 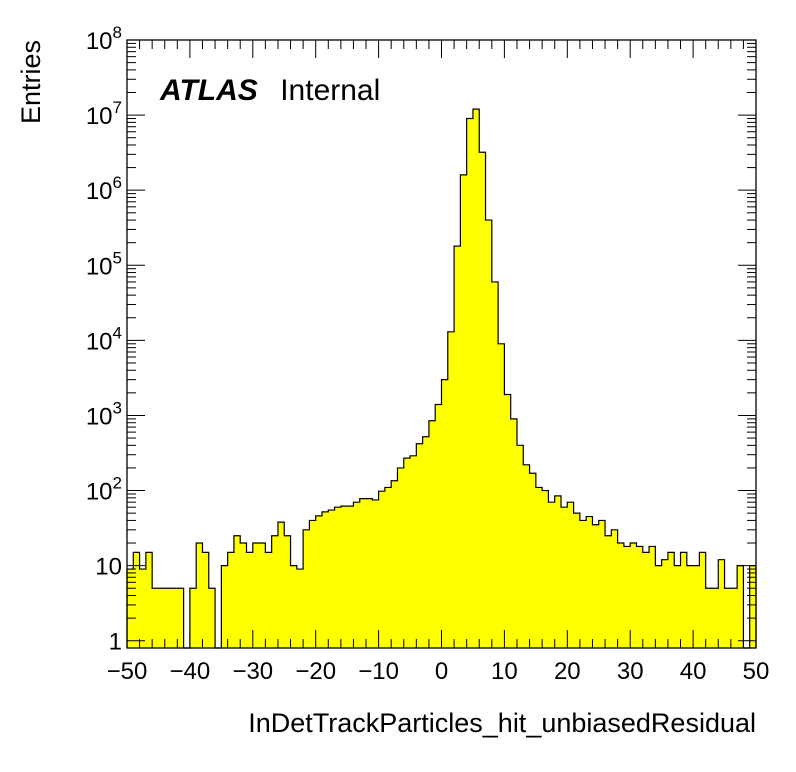 I want to click on y-tick-label: 10⁶, so click(x=104, y=189).